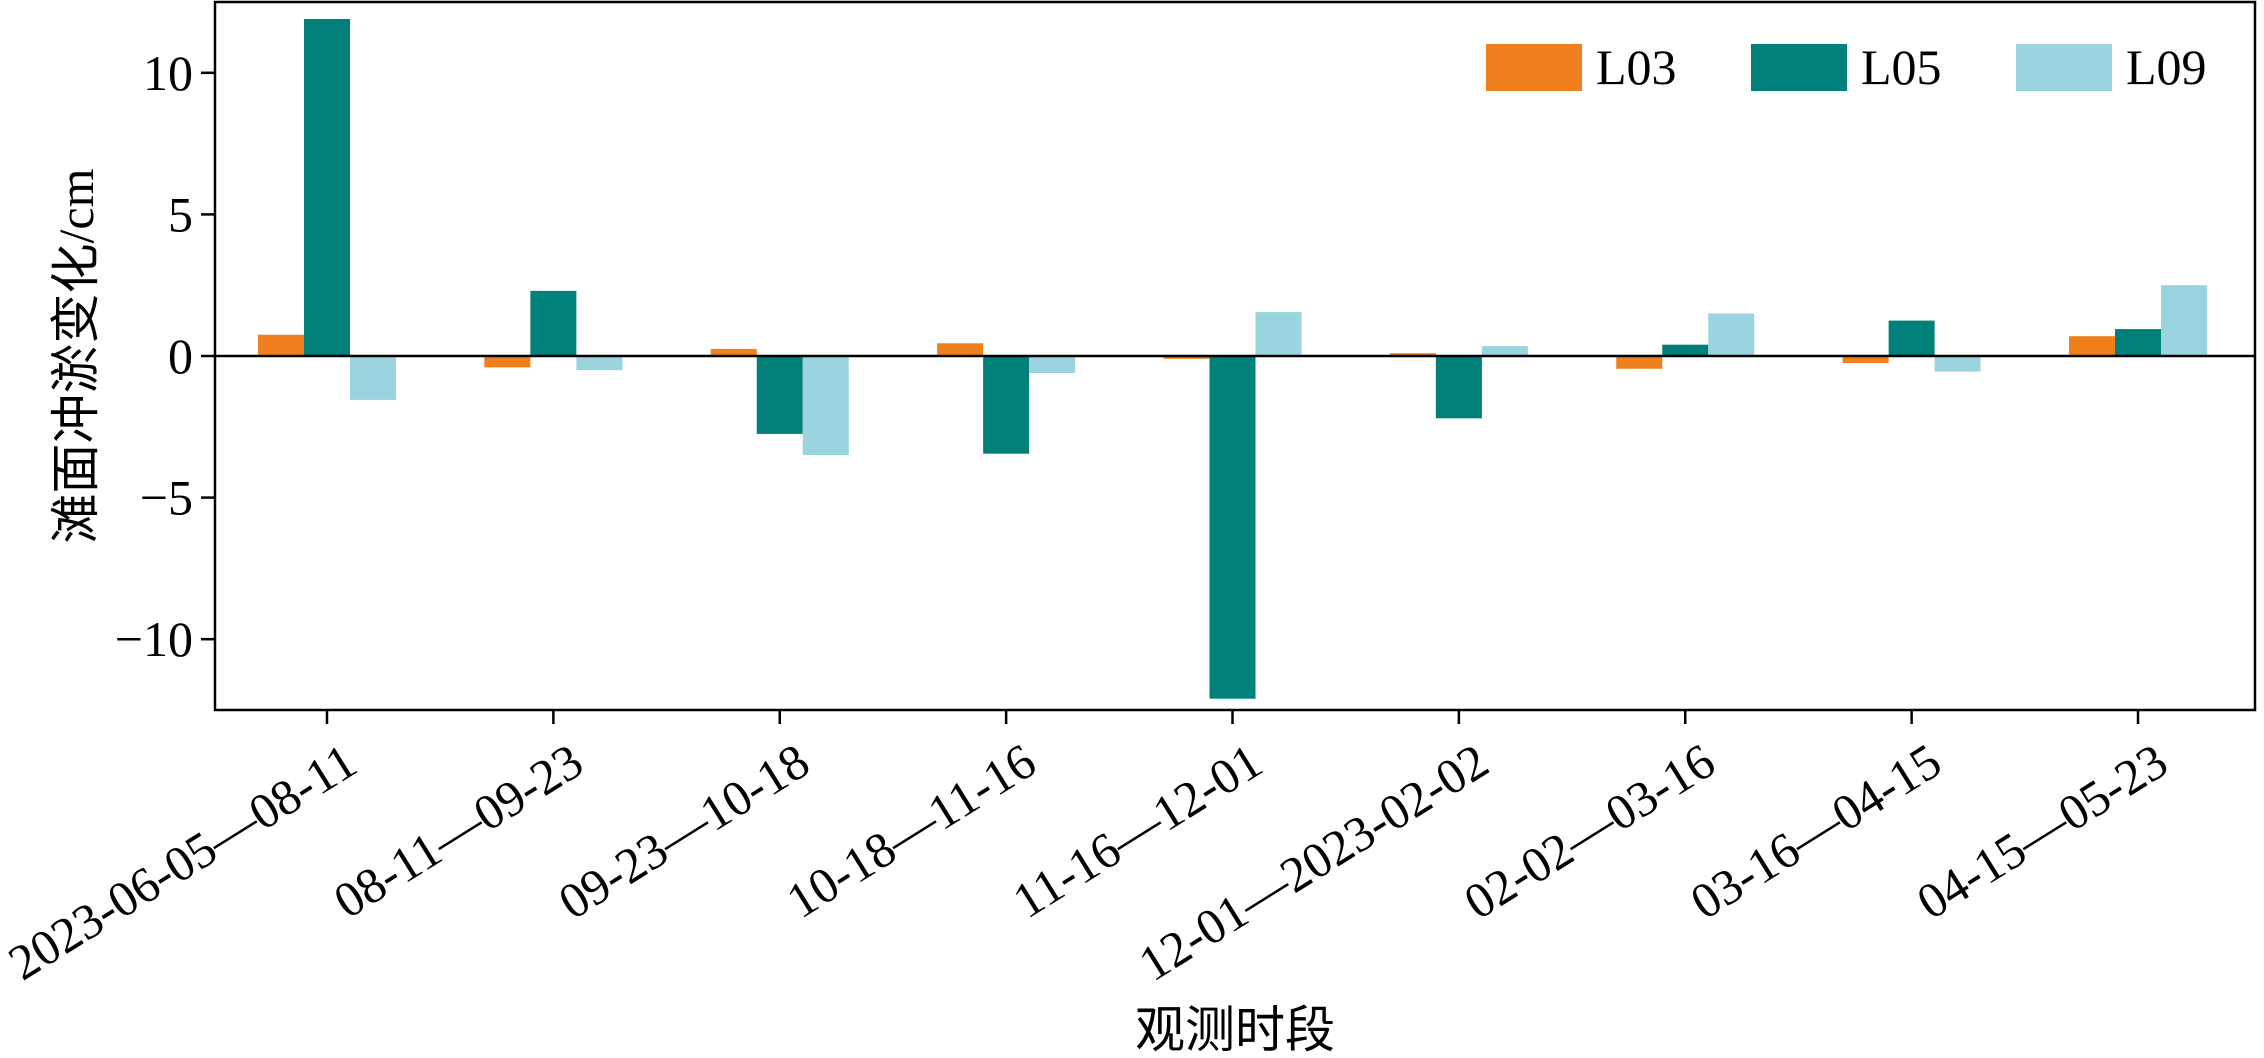  I want to click on legend-label-l09: L09, so click(2166, 67).